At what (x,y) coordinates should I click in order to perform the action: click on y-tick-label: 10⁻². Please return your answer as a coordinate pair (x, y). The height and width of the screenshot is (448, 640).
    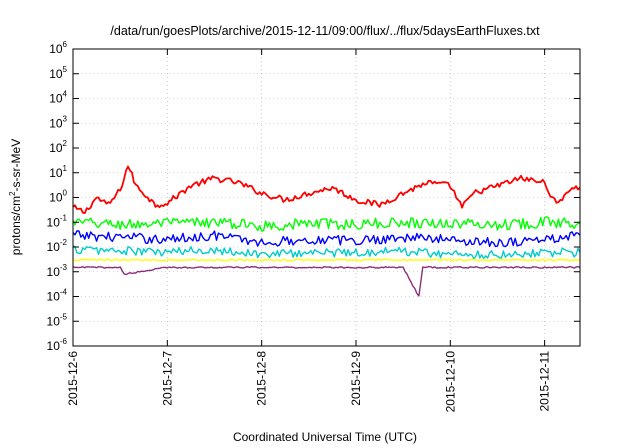
    Looking at the image, I should click on (57, 246).